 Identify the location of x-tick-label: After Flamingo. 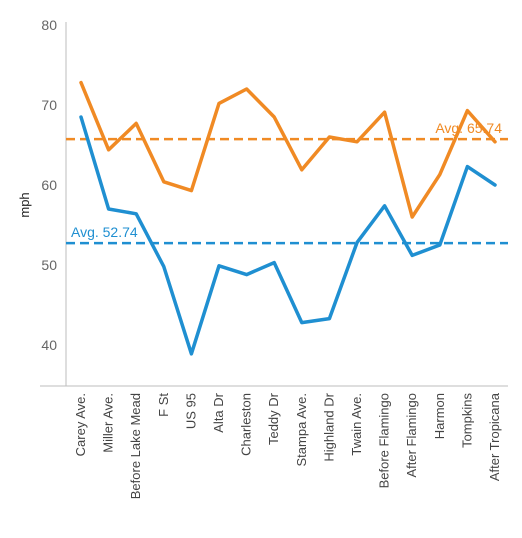
(411, 435).